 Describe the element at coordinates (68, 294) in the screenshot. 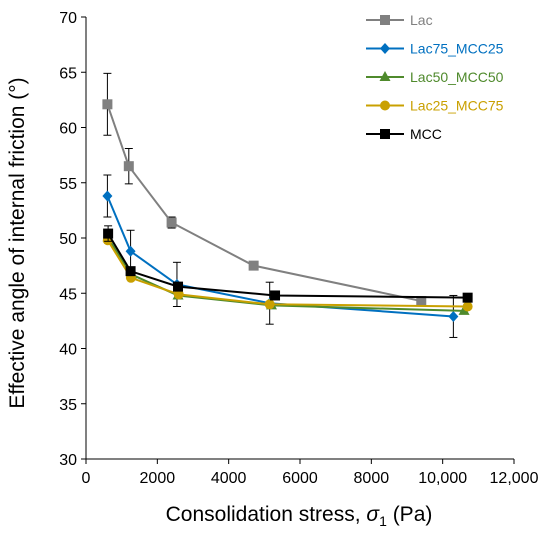

I see `y-tick-label: 45` at that location.